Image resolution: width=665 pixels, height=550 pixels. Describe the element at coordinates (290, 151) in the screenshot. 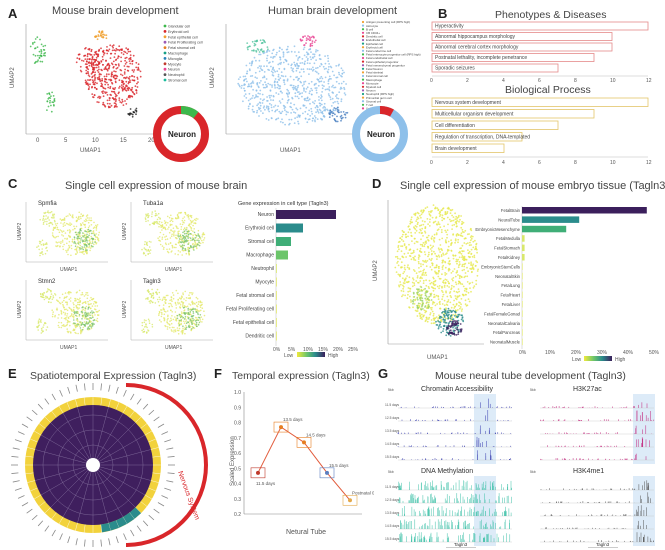

I see `human-xlabel: UMAP1` at that location.